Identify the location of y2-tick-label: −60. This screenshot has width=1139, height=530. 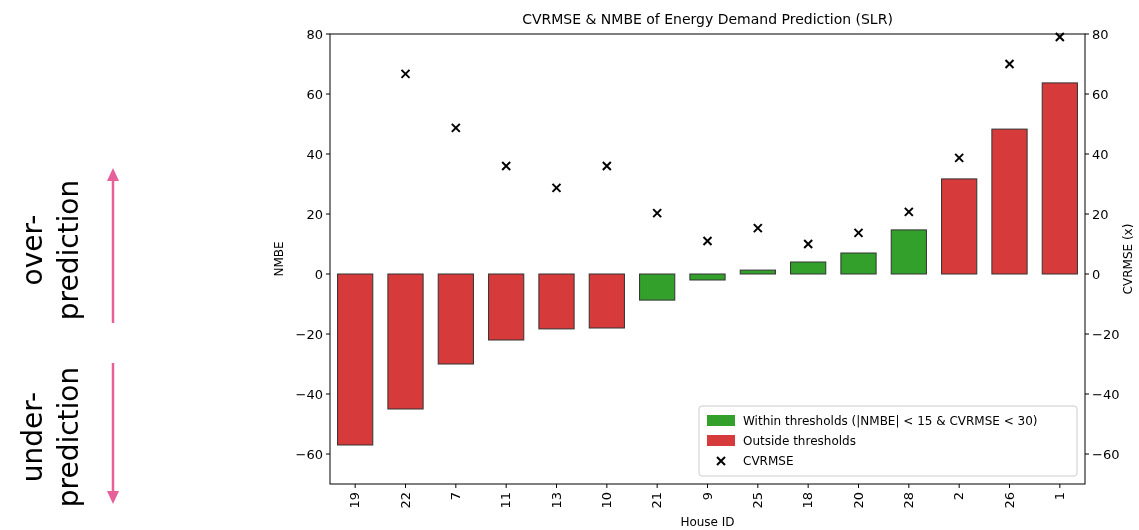
(1106, 454).